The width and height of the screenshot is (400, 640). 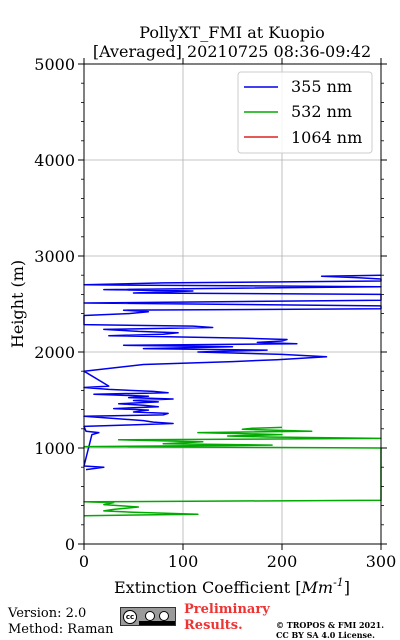 I want to click on cc-license-badge: cc, so click(x=148, y=616).